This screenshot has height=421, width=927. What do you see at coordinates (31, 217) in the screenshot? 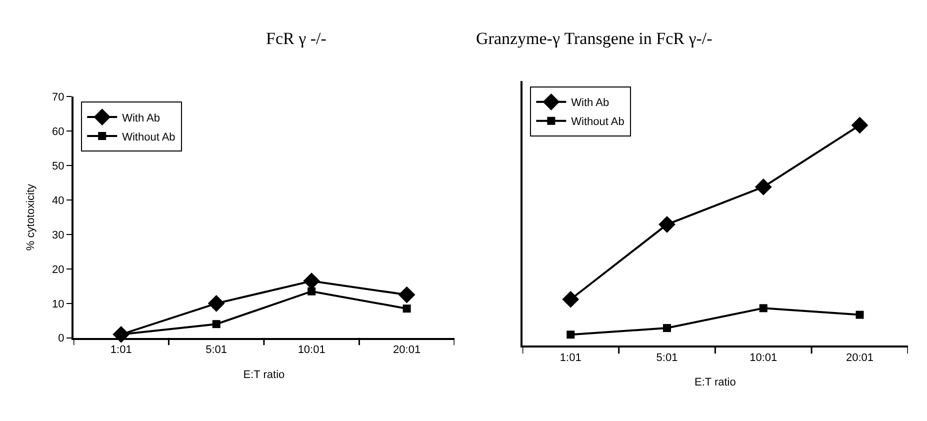
I see `y-axis-title: % cytotoxicity` at bounding box center [31, 217].